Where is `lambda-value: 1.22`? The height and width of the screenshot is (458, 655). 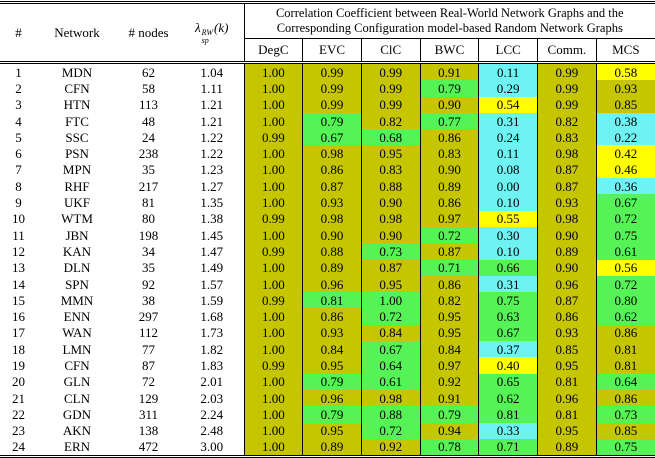 lambda-value: 1.22 is located at coordinates (212, 153).